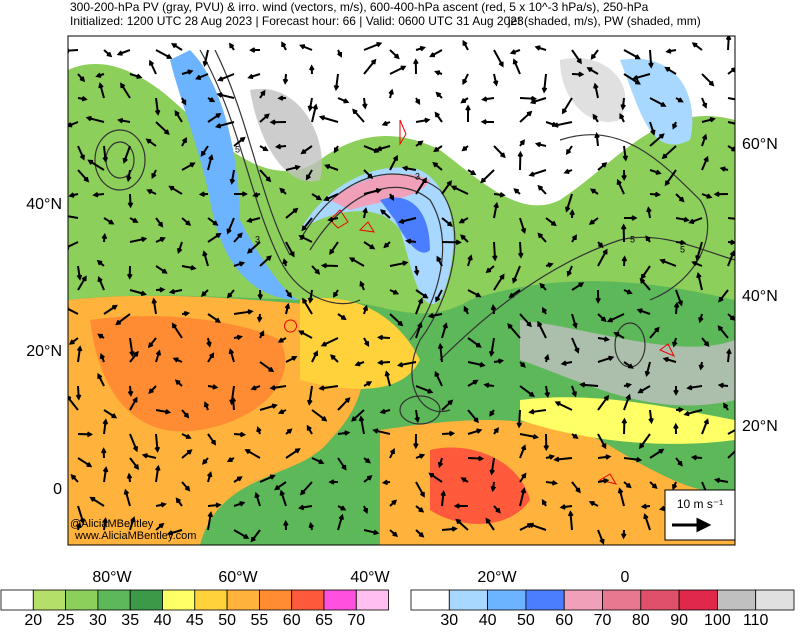 This screenshot has height=635, width=800. I want to click on colorbar-label: 45, so click(195, 620).